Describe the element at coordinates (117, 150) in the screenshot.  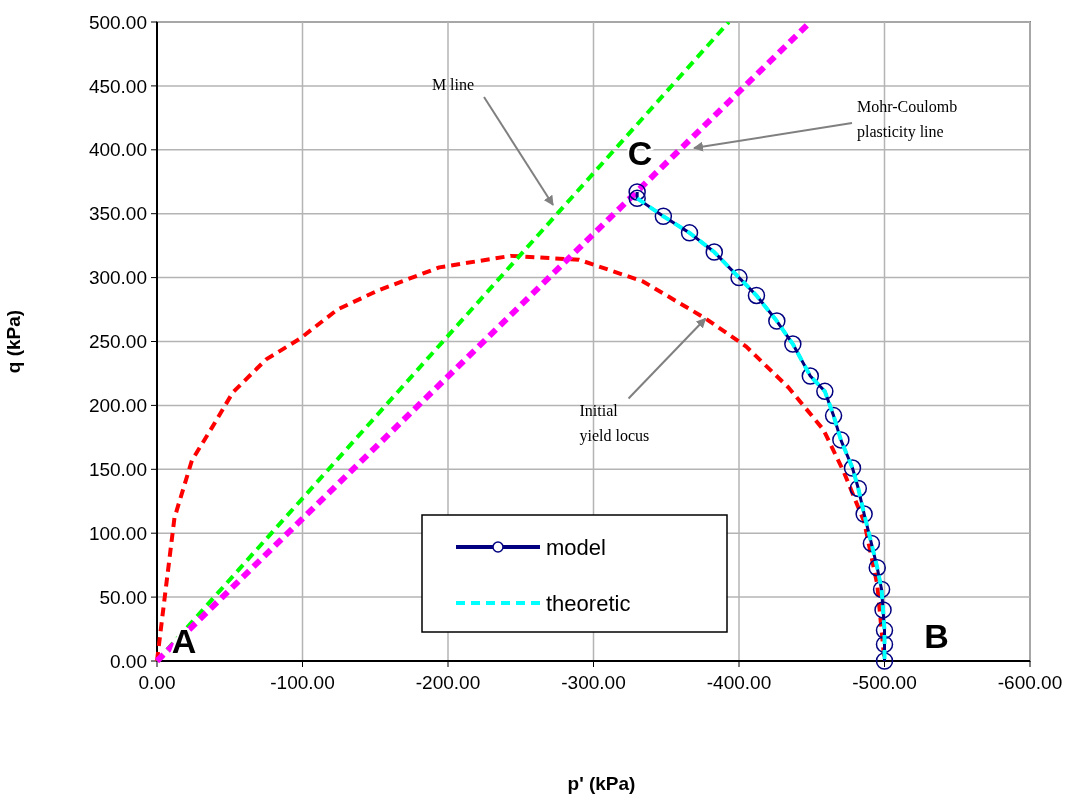
I see `y-tick-label: 400.00` at that location.